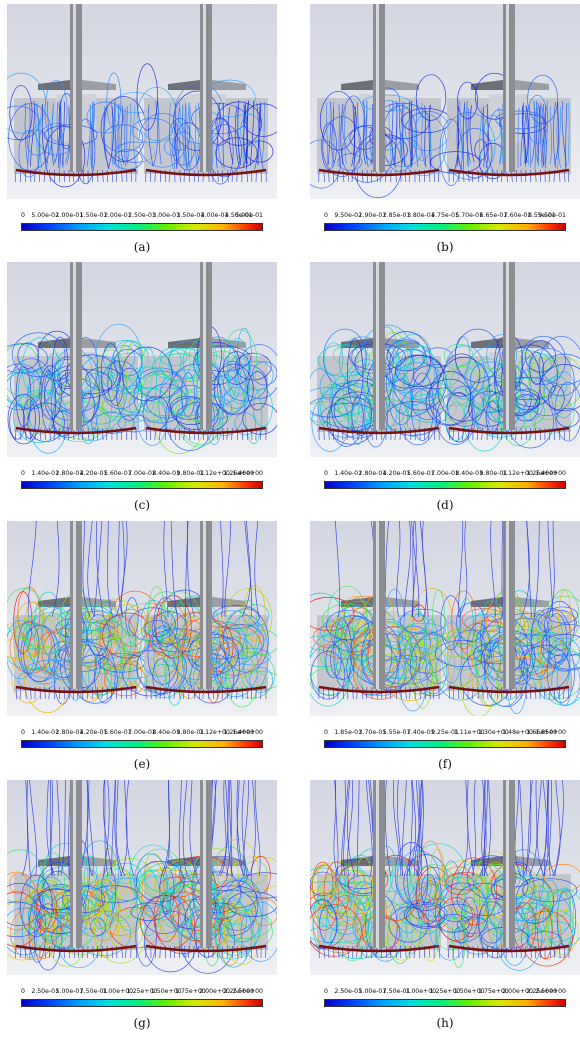 This screenshot has width=580, height=1042. What do you see at coordinates (550, 473) in the screenshot?
I see `color-scale-tick-label: 1.40e+00` at bounding box center [550, 473].